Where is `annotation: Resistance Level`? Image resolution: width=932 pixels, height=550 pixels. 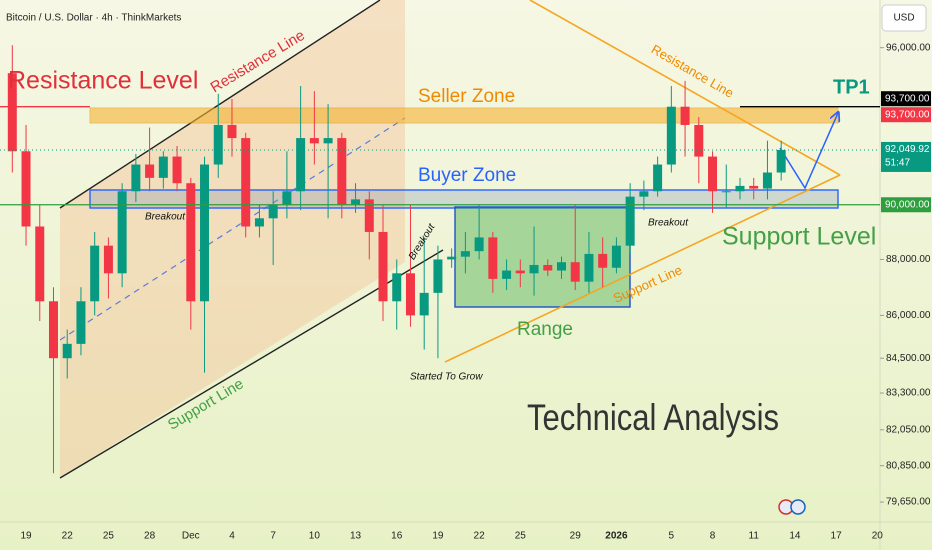
annotation: Resistance Level is located at coordinates (103, 81).